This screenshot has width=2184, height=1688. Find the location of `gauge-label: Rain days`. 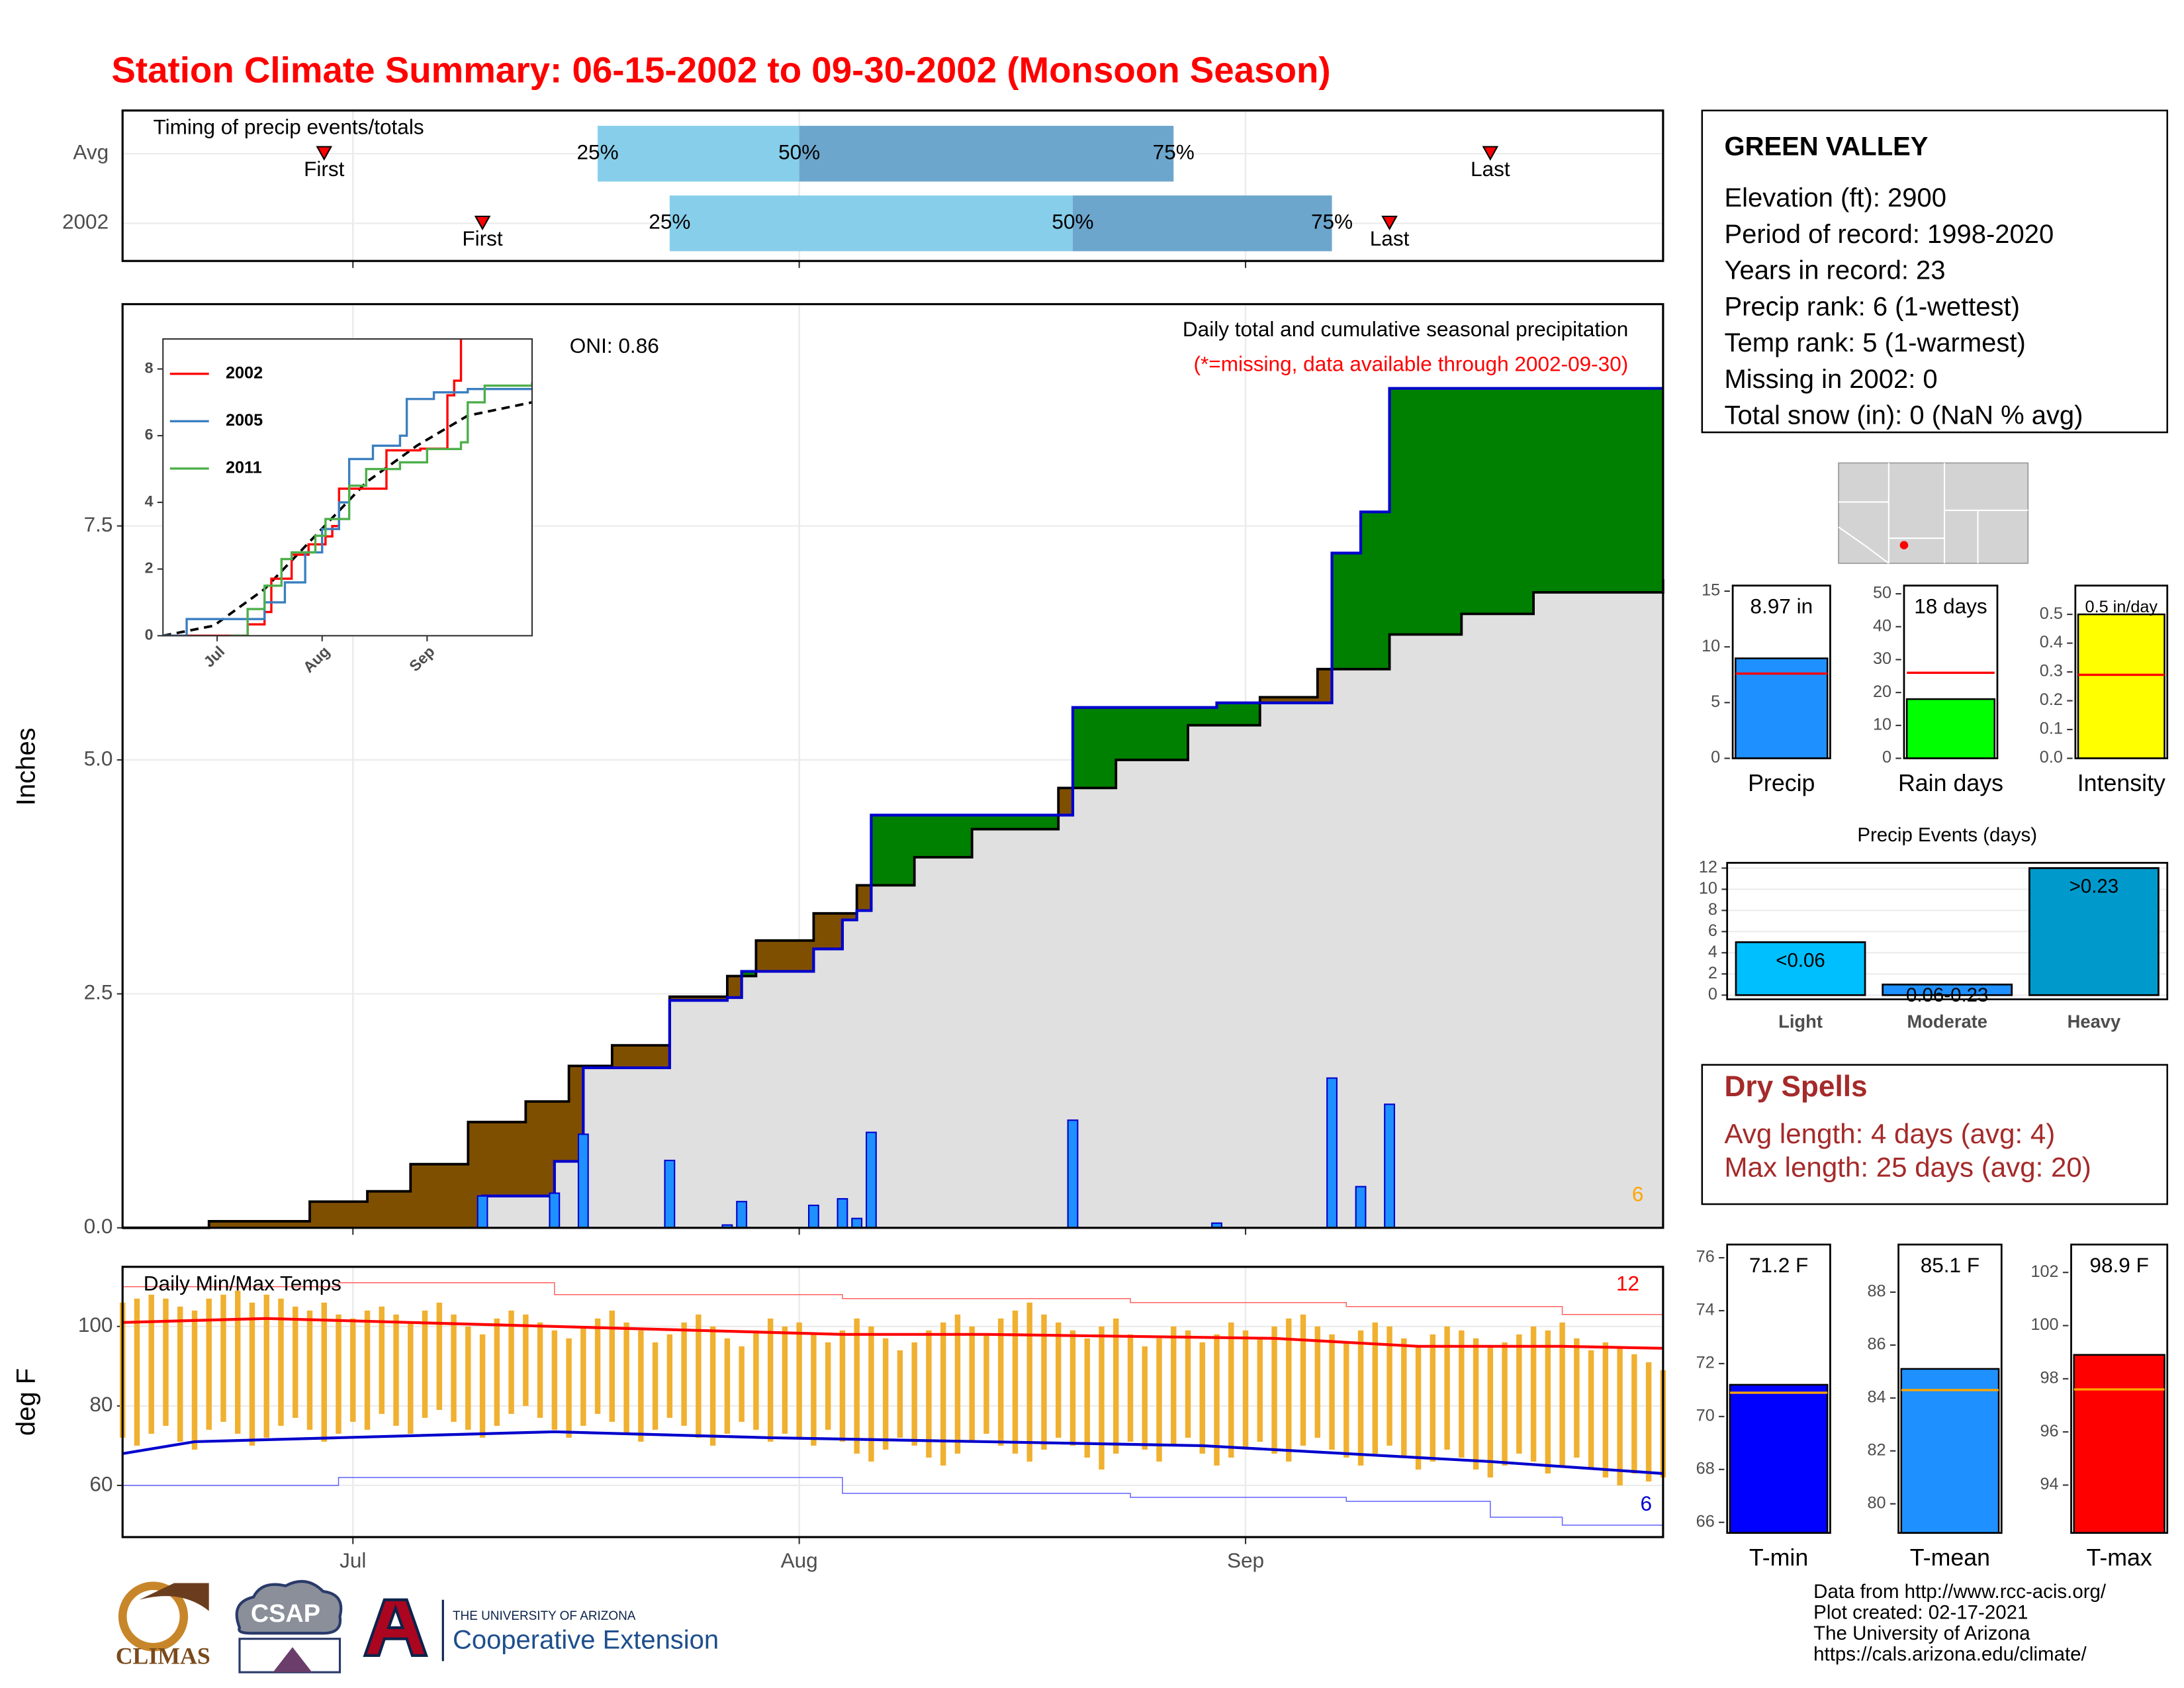

gauge-label: Rain days is located at coordinates (1951, 783).